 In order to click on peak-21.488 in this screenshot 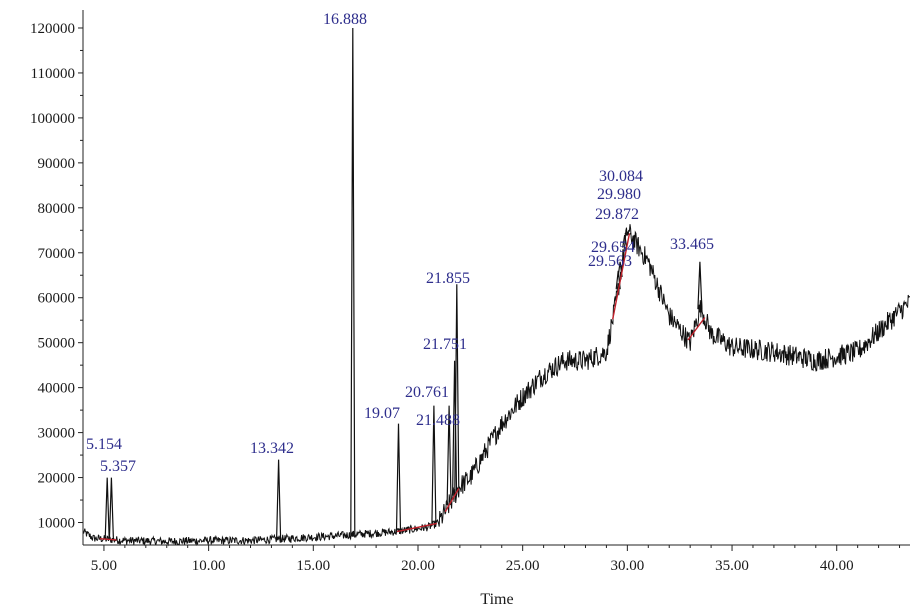, I will do `click(449, 455)`.